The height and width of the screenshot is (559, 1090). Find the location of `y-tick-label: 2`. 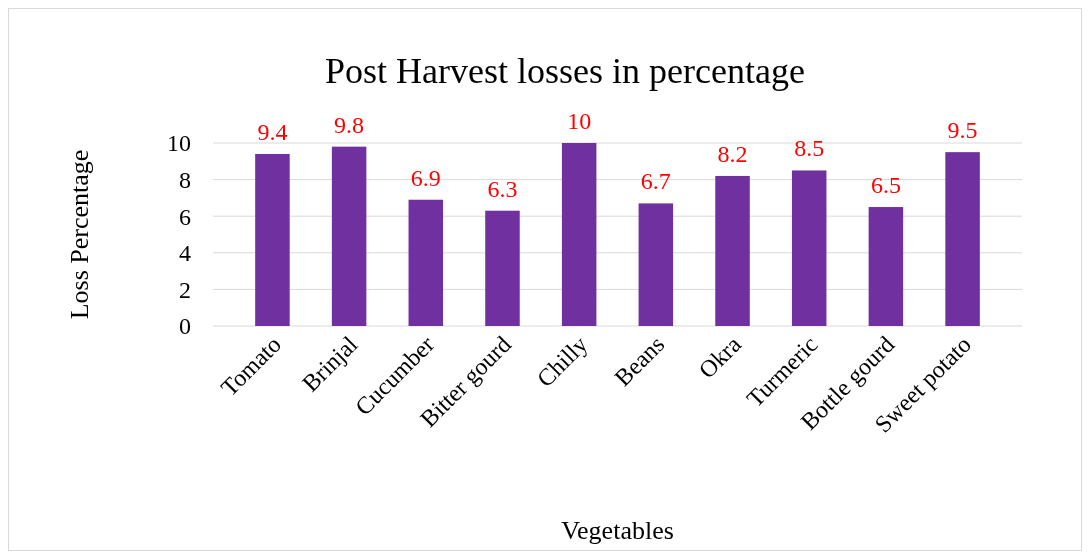

y-tick-label: 2 is located at coordinates (185, 289).